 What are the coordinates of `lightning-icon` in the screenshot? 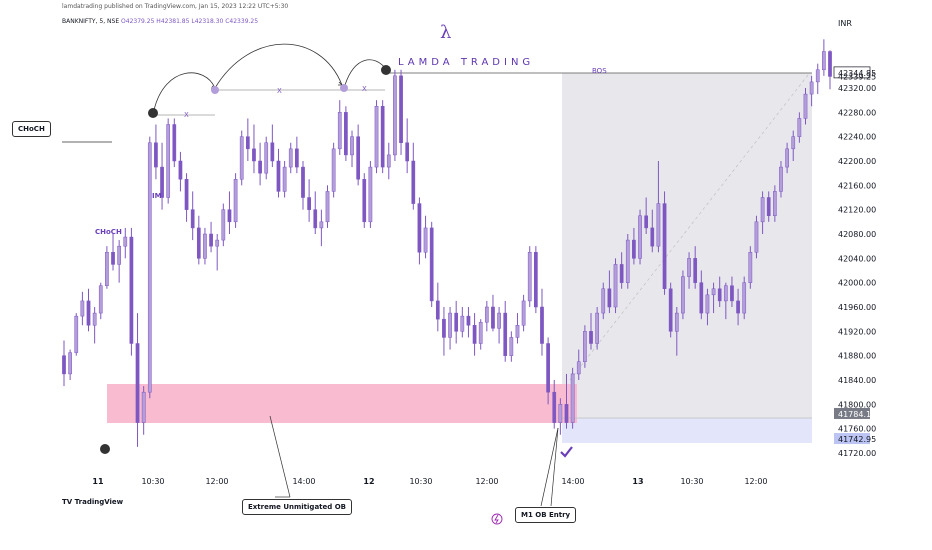 It's located at (497, 519).